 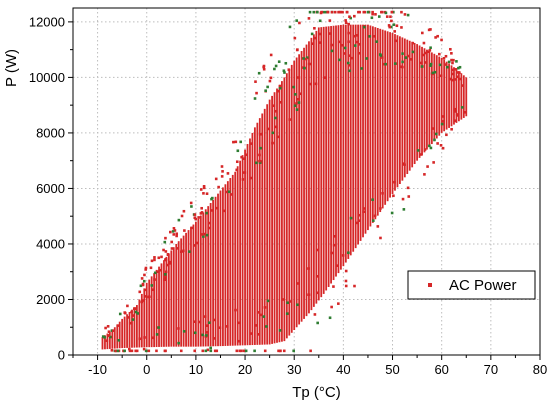 I want to click on x-tick-label: 0, so click(x=146, y=369).